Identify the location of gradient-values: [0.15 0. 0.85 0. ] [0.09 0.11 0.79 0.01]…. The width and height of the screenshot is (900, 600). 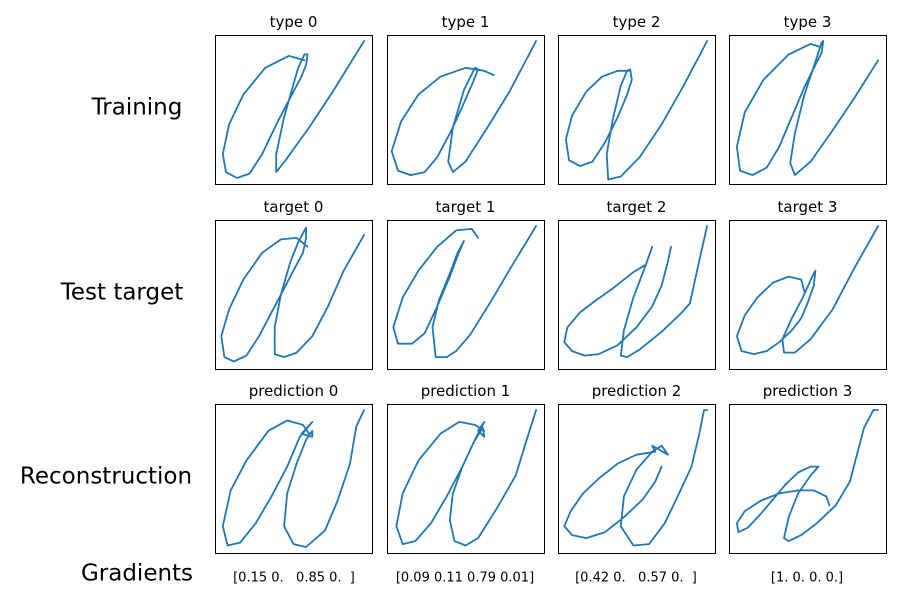
(538, 578).